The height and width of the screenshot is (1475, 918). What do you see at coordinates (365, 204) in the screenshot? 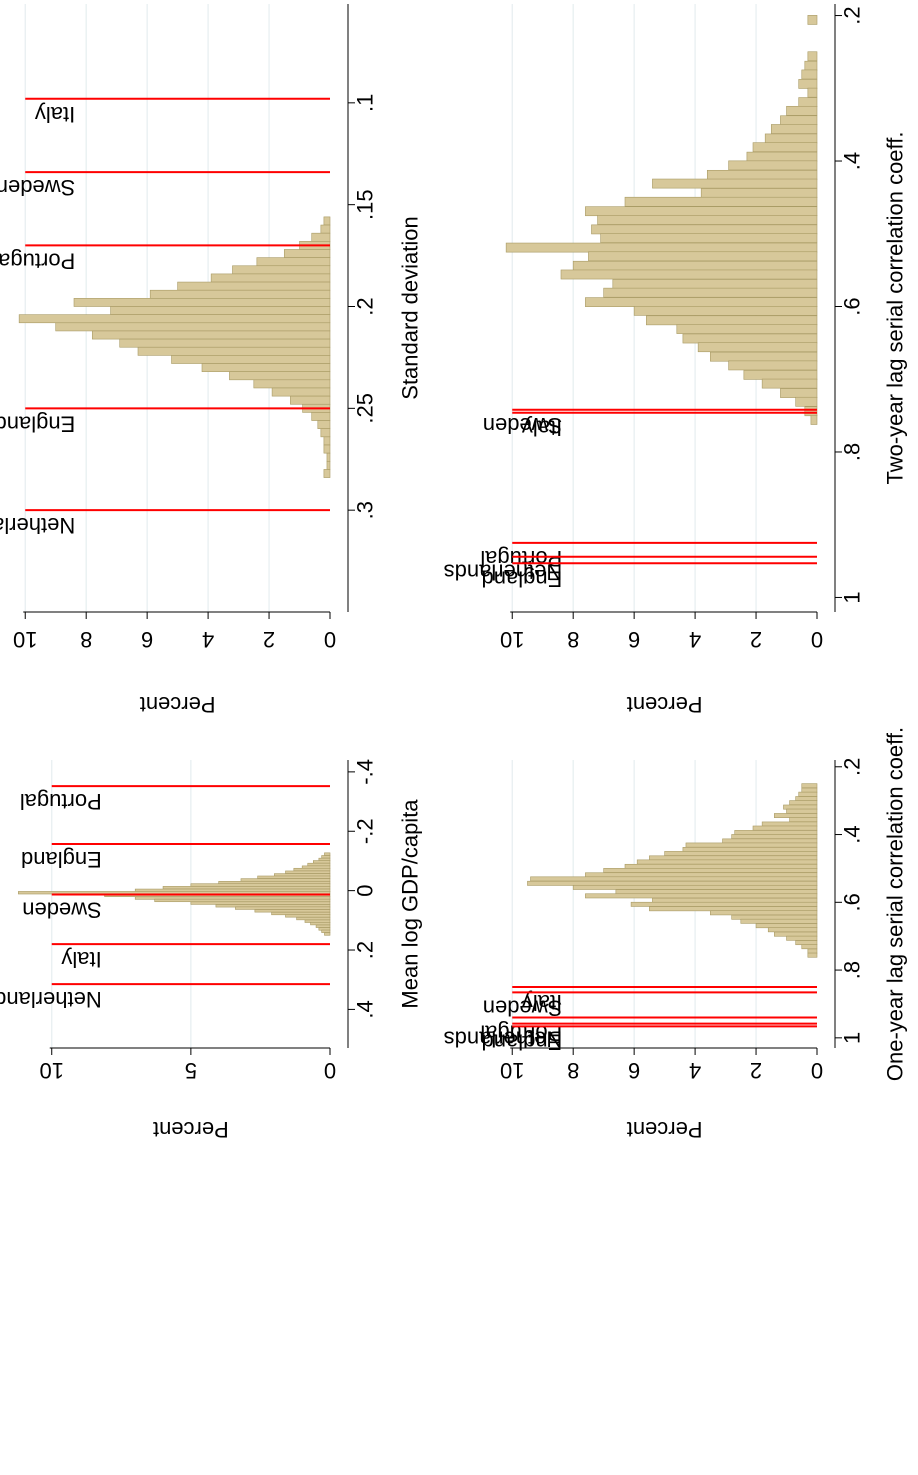
I see `x-tick-label: .15` at bounding box center [365, 204].